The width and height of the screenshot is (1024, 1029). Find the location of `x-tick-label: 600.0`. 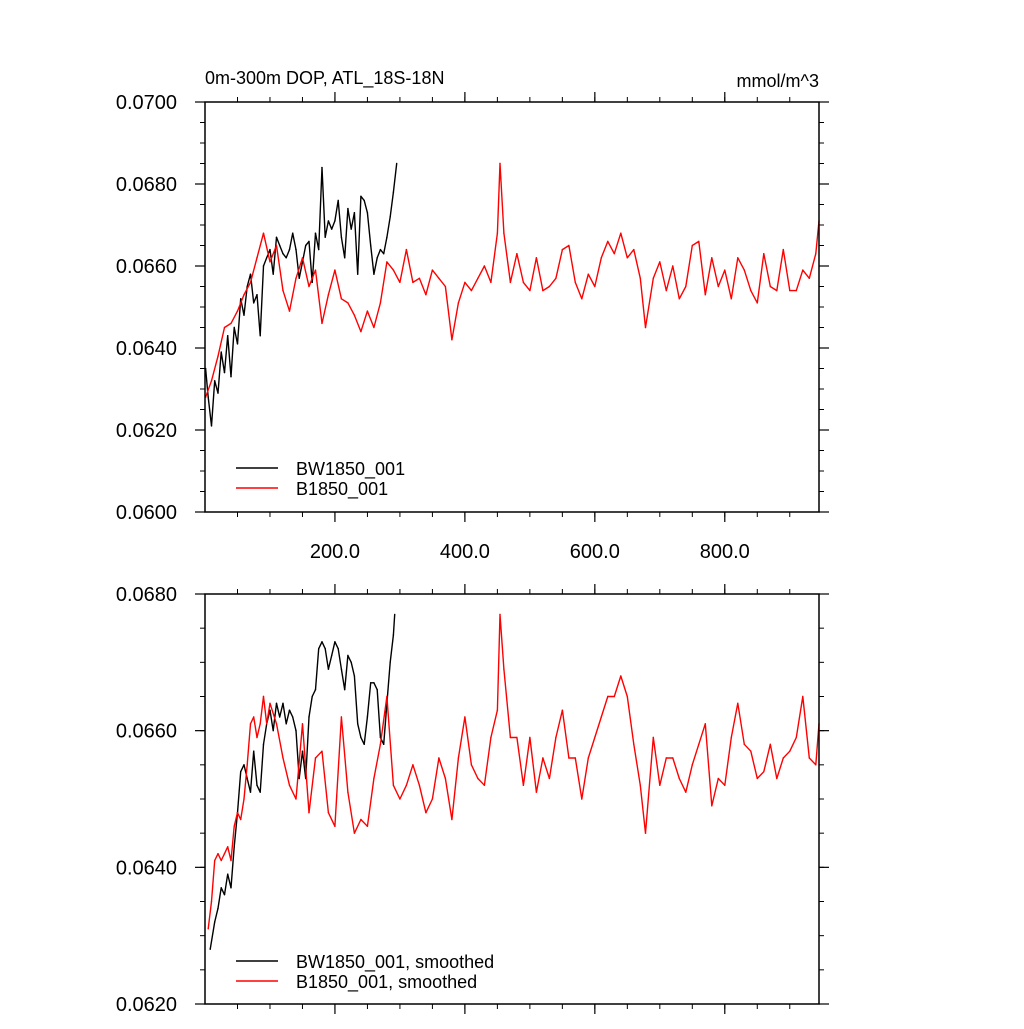

x-tick-label: 600.0 is located at coordinates (595, 552).